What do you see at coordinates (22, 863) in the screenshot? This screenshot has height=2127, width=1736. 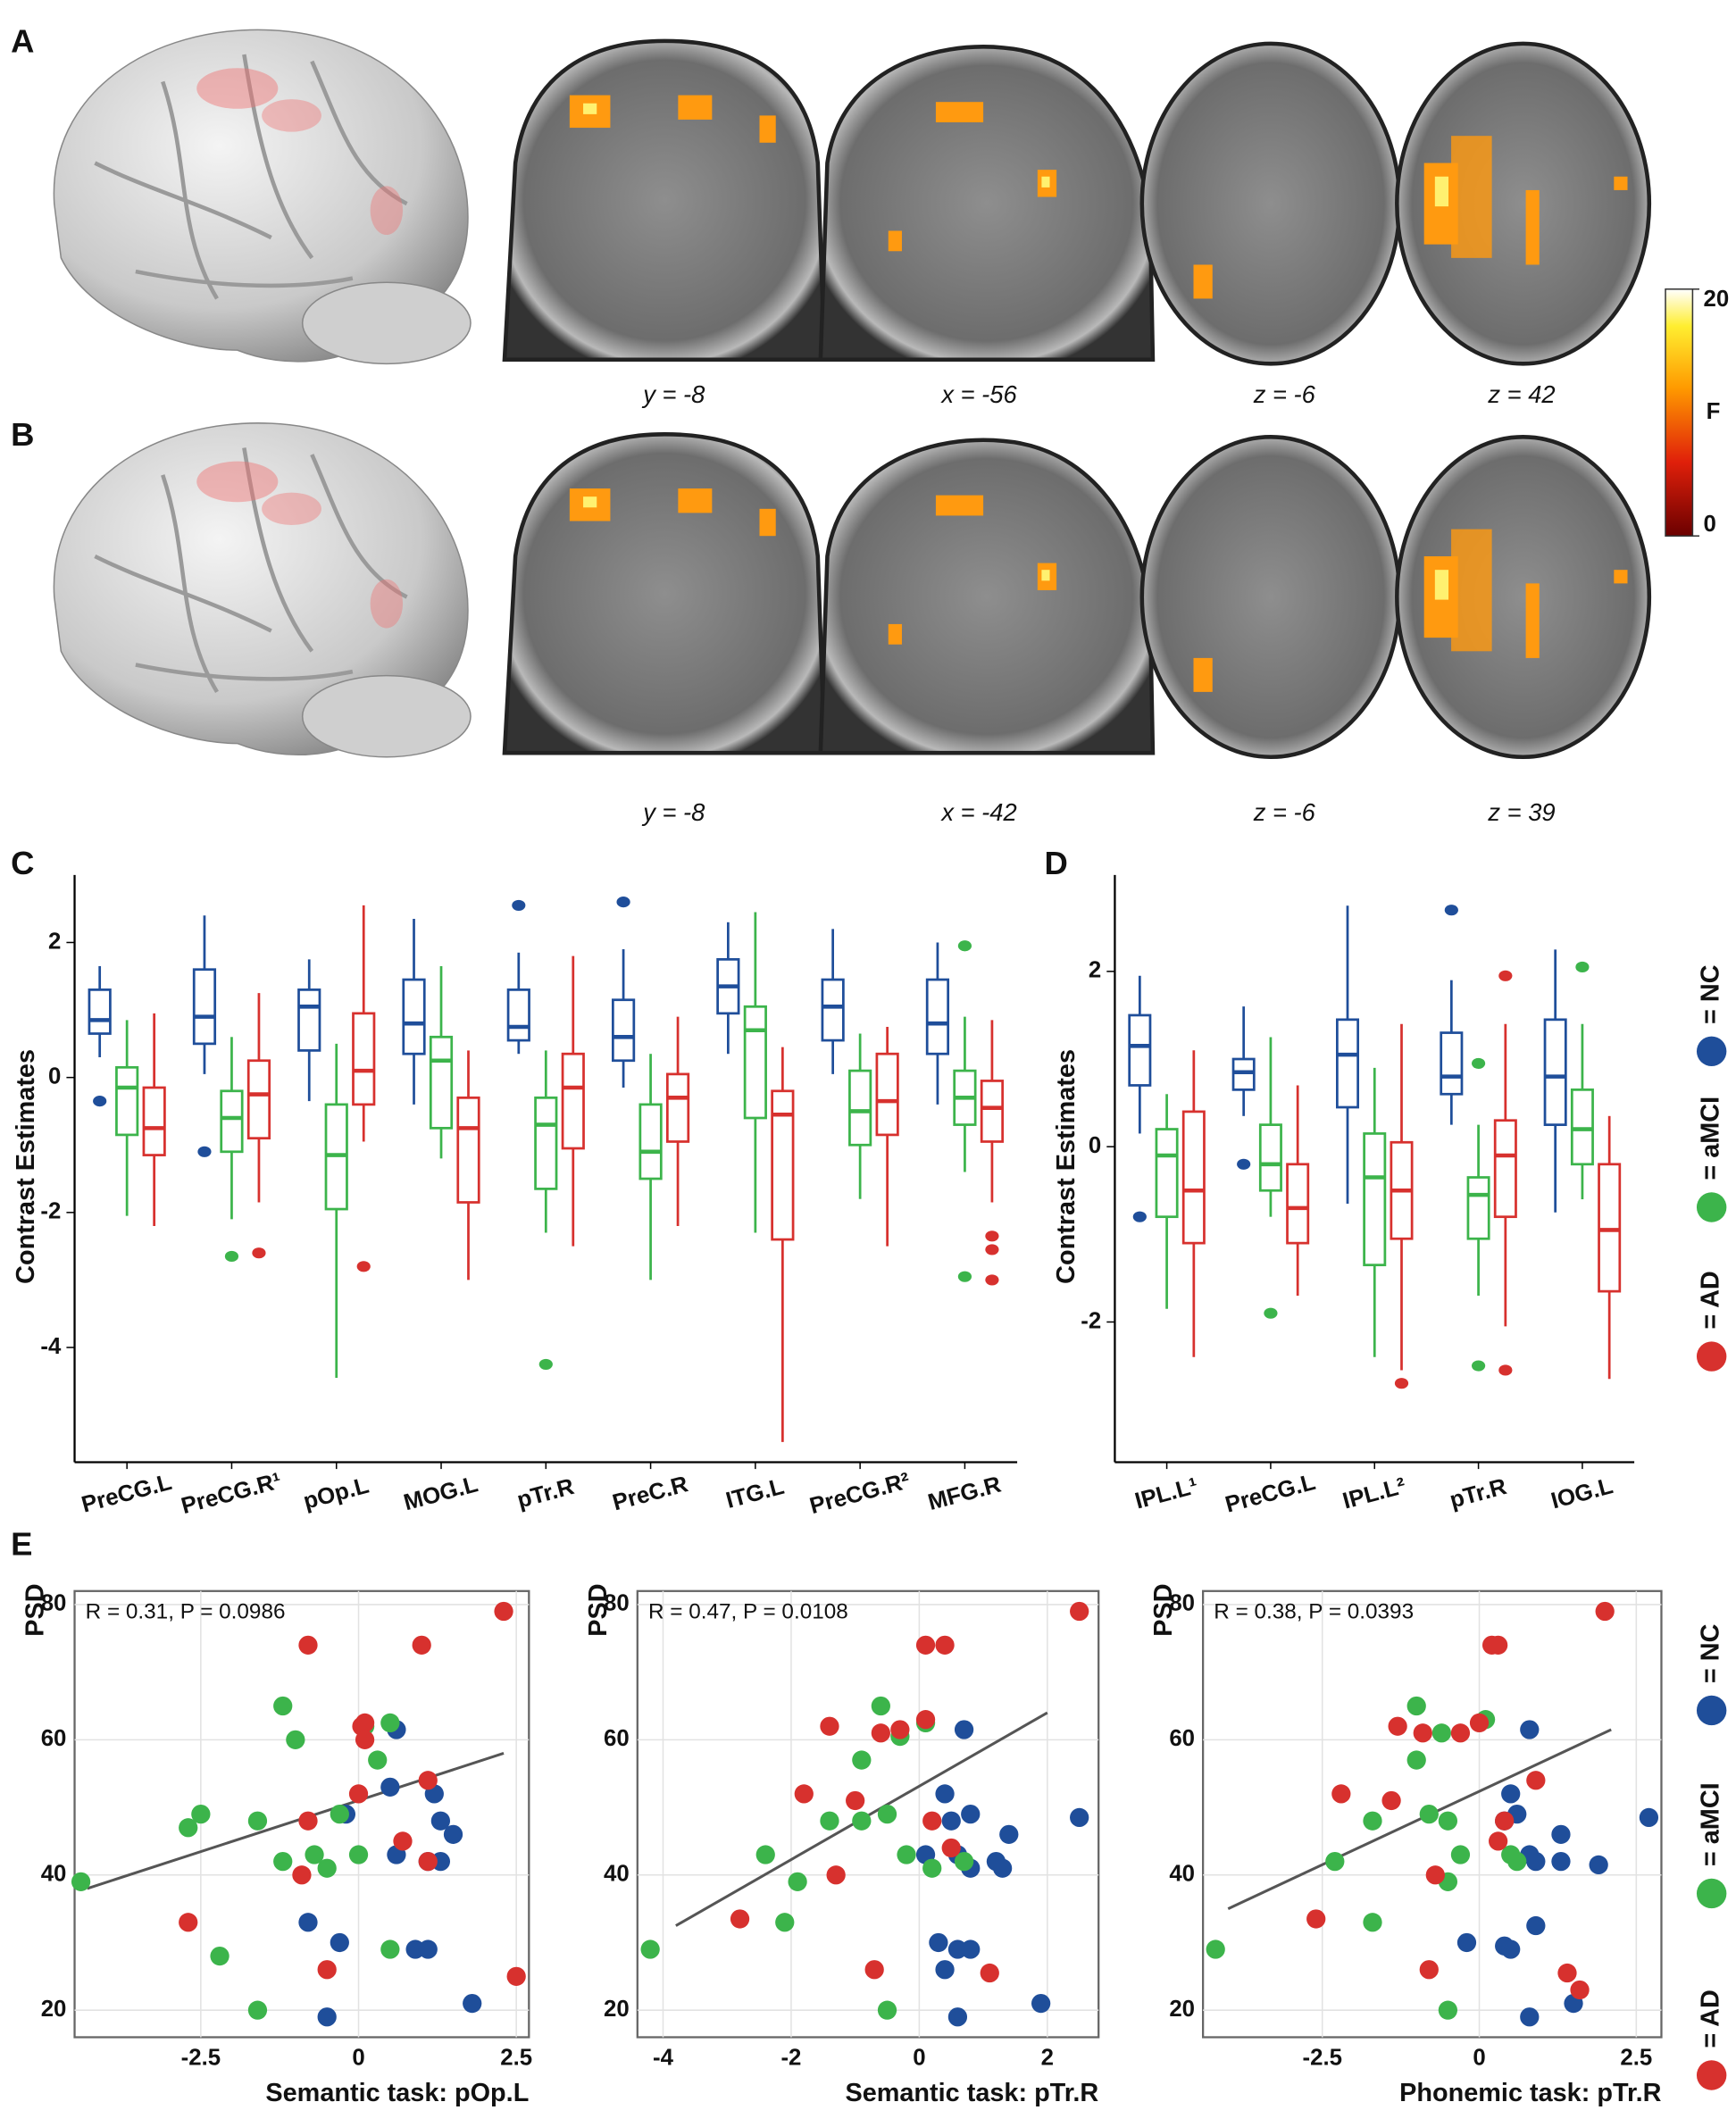 I see `panel-label: C` at bounding box center [22, 863].